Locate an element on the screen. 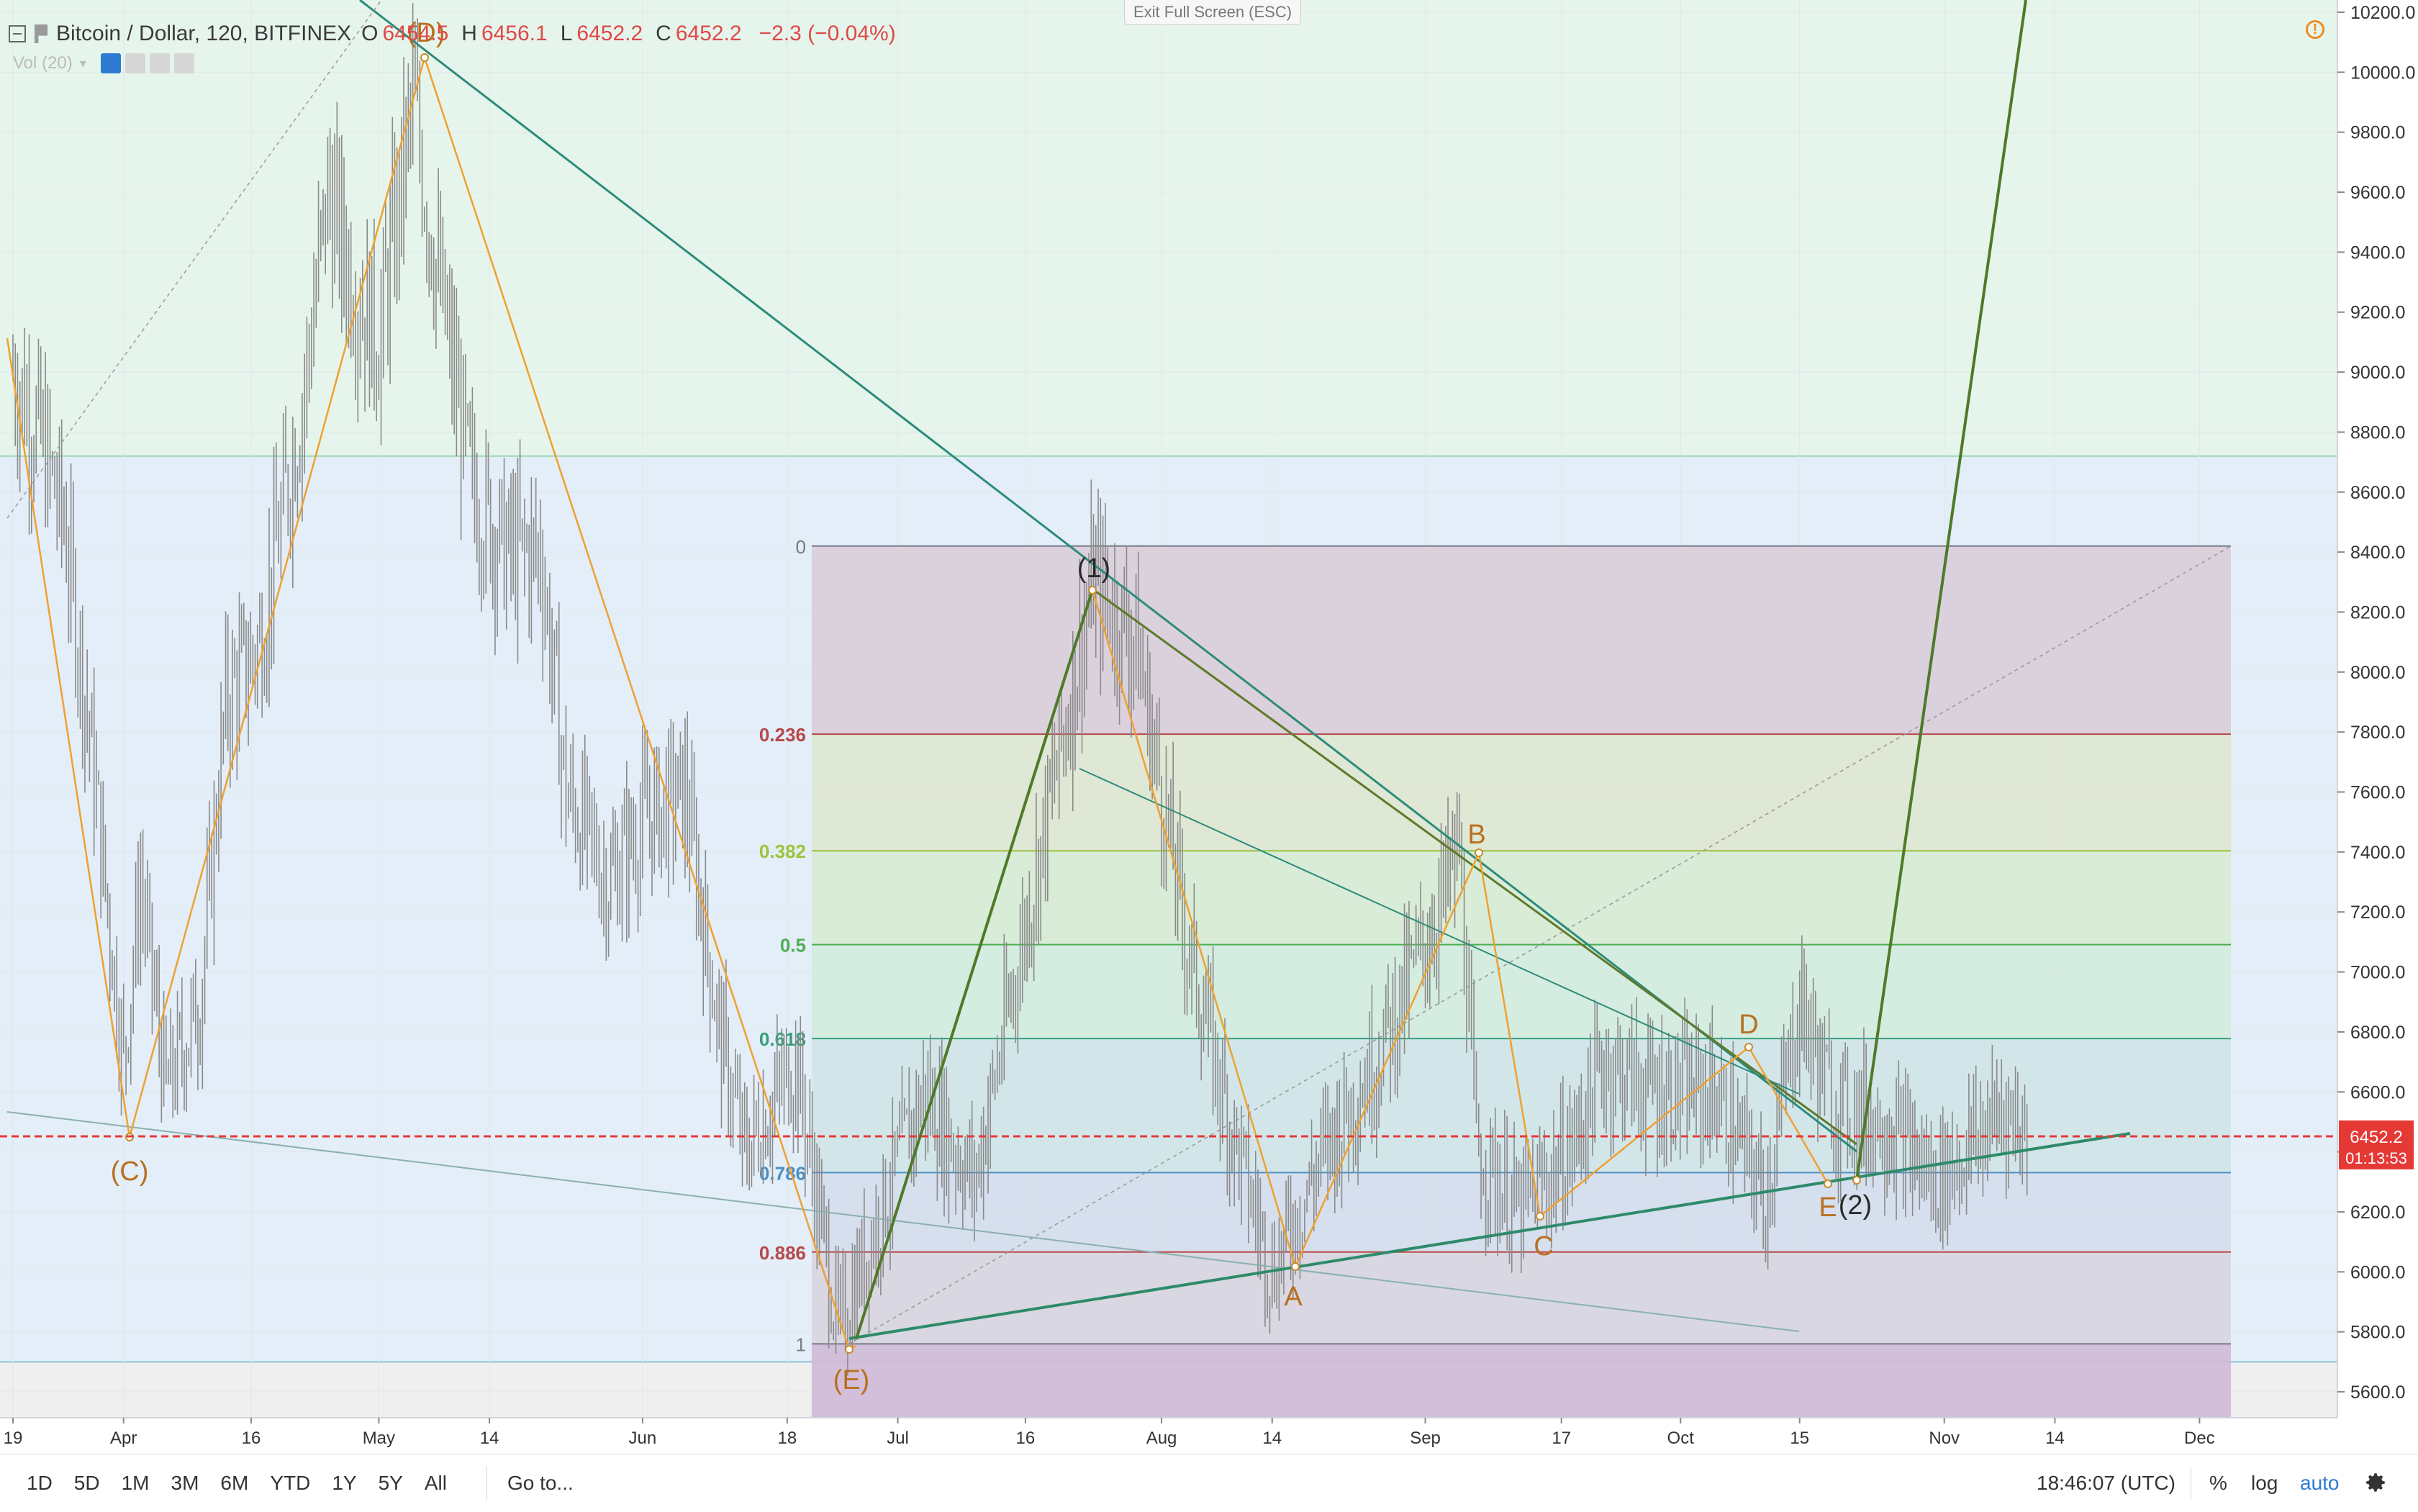 This screenshot has height=1512, width=2418. auto-scale-toggle: auto is located at coordinates (2320, 1483).